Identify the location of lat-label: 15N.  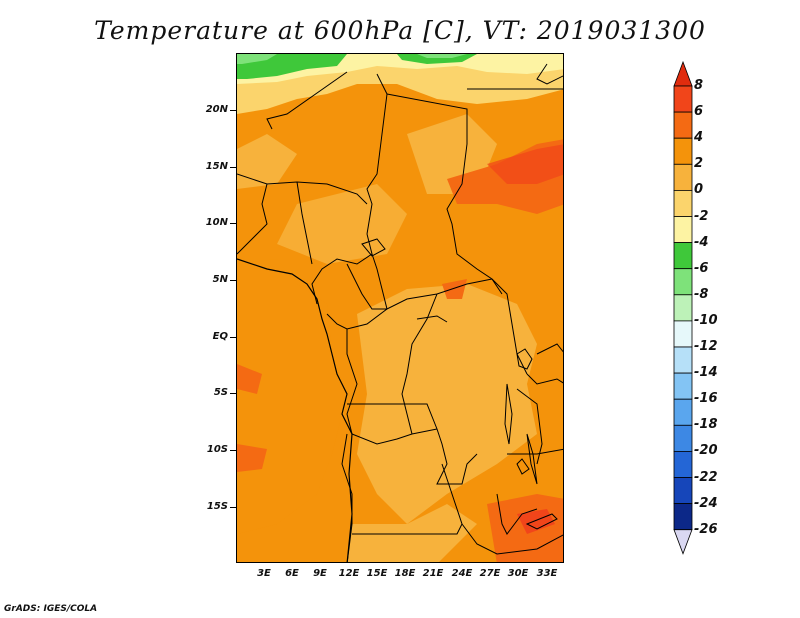
(216, 166).